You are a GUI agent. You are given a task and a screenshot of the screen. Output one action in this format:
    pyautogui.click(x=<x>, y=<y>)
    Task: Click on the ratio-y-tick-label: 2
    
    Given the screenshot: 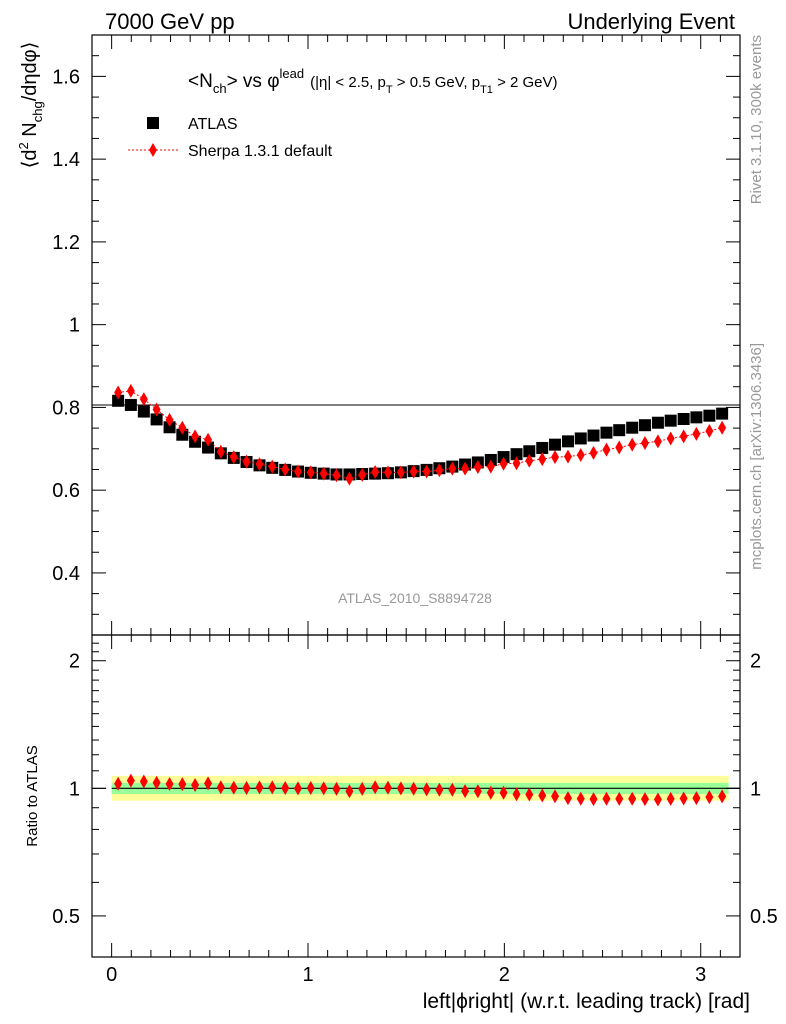 What is the action you would take?
    pyautogui.click(x=74, y=662)
    